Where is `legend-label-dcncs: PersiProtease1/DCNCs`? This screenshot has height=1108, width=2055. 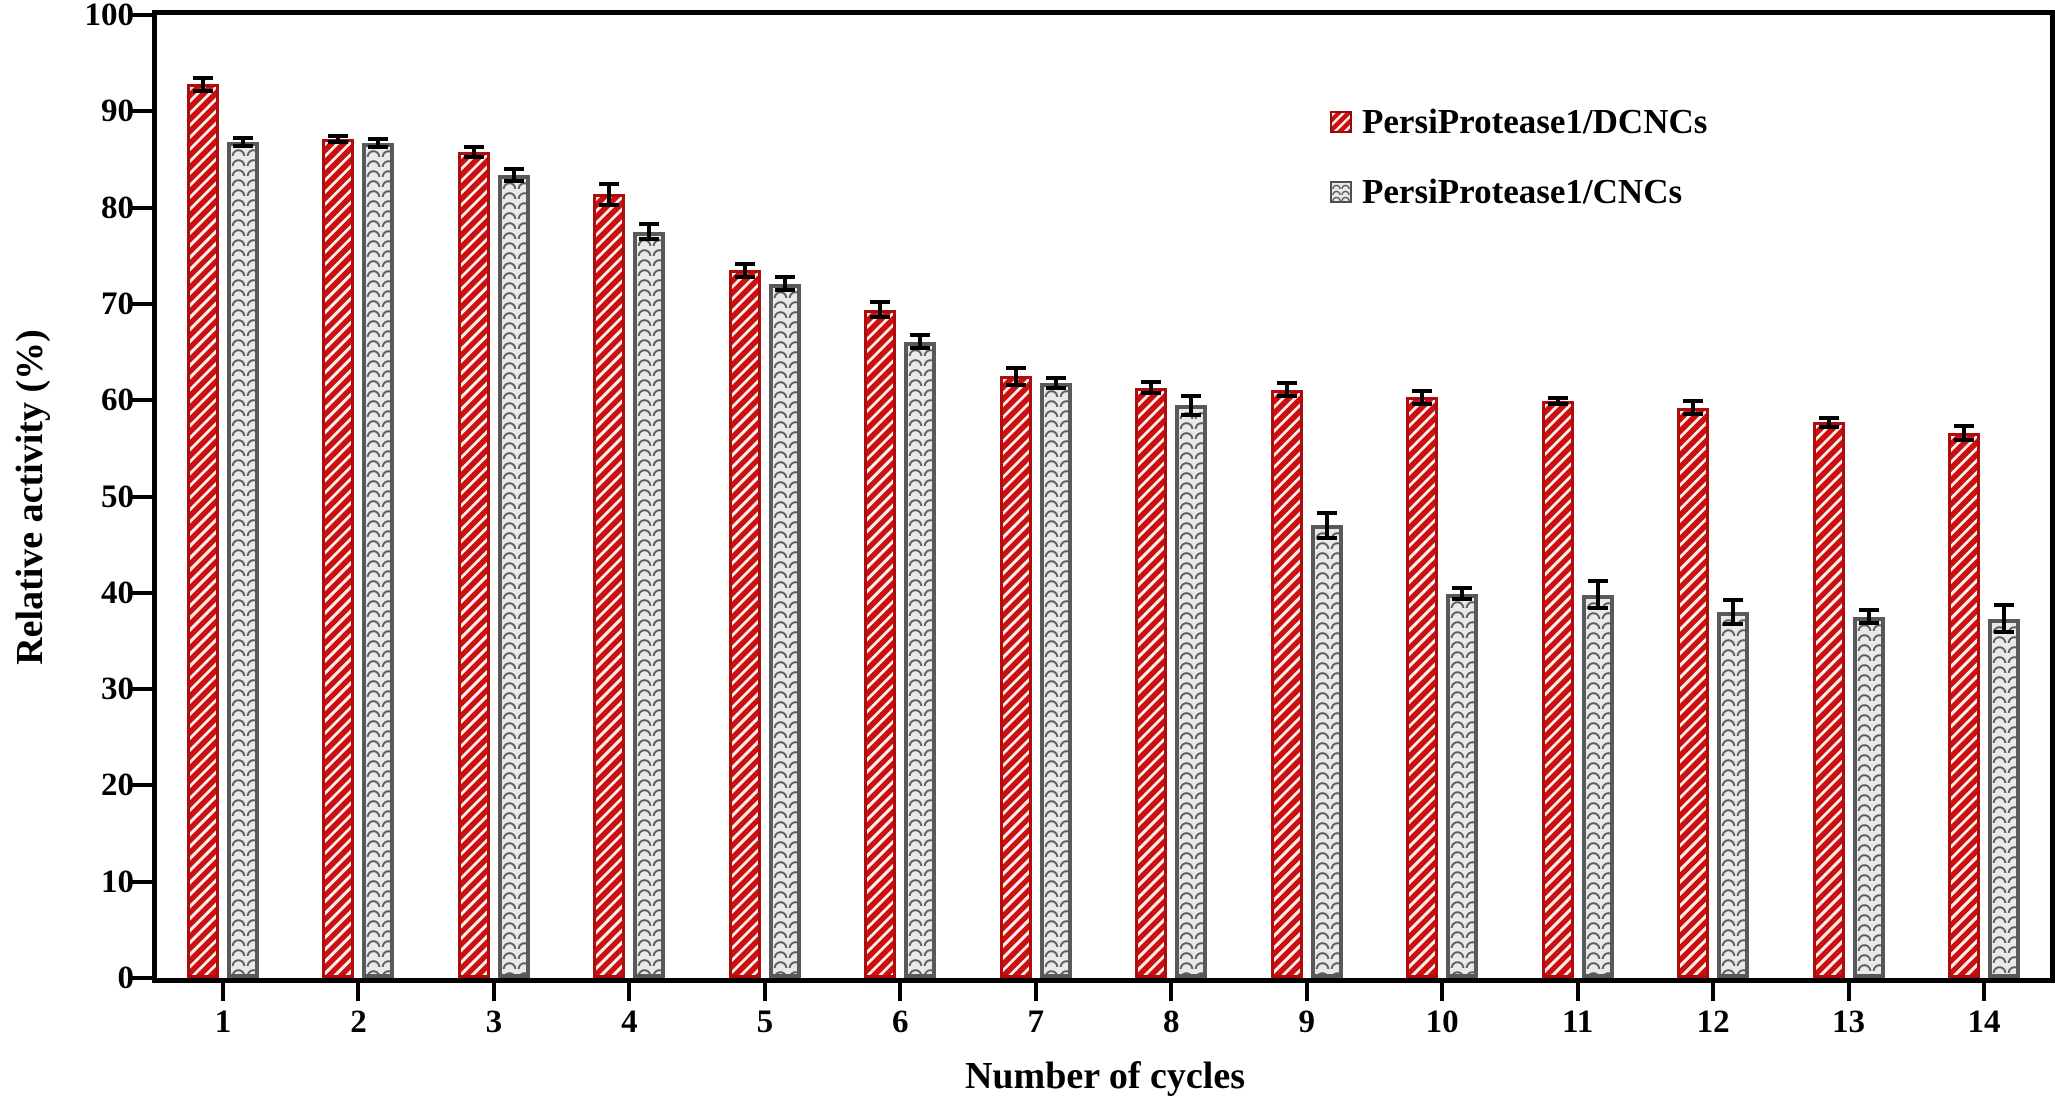
legend-label-dcncs: PersiProtease1/DCNCs is located at coordinates (1535, 121).